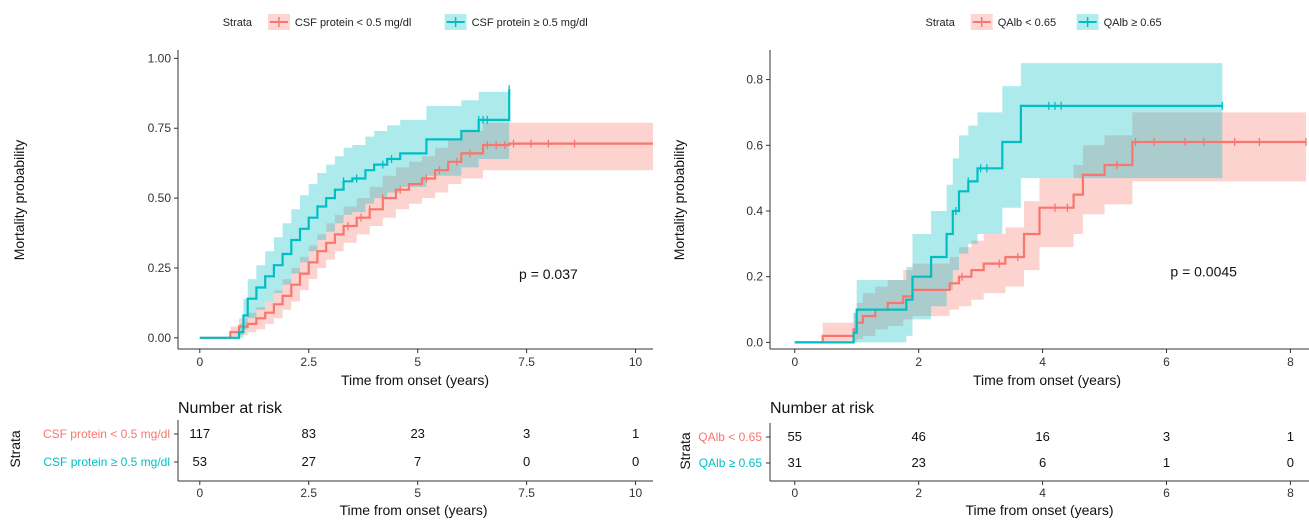  Describe the element at coordinates (636, 493) in the screenshot. I see `risk-x-tick-label: 10` at that location.